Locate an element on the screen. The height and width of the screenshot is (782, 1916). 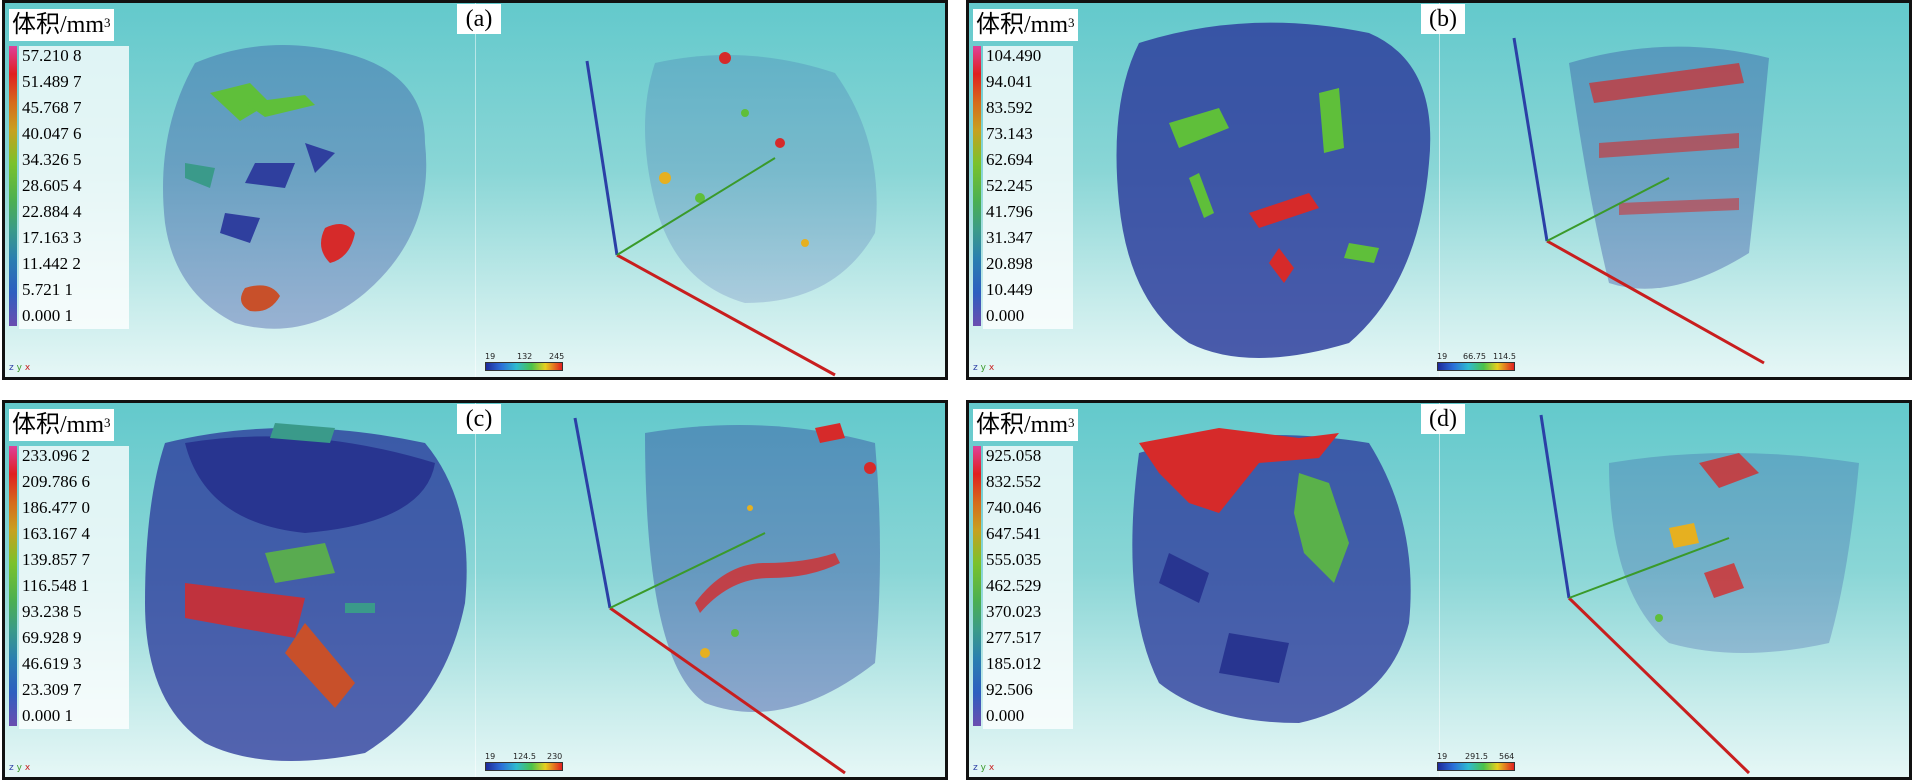
legend-value: 40.047 6 is located at coordinates (52, 133).